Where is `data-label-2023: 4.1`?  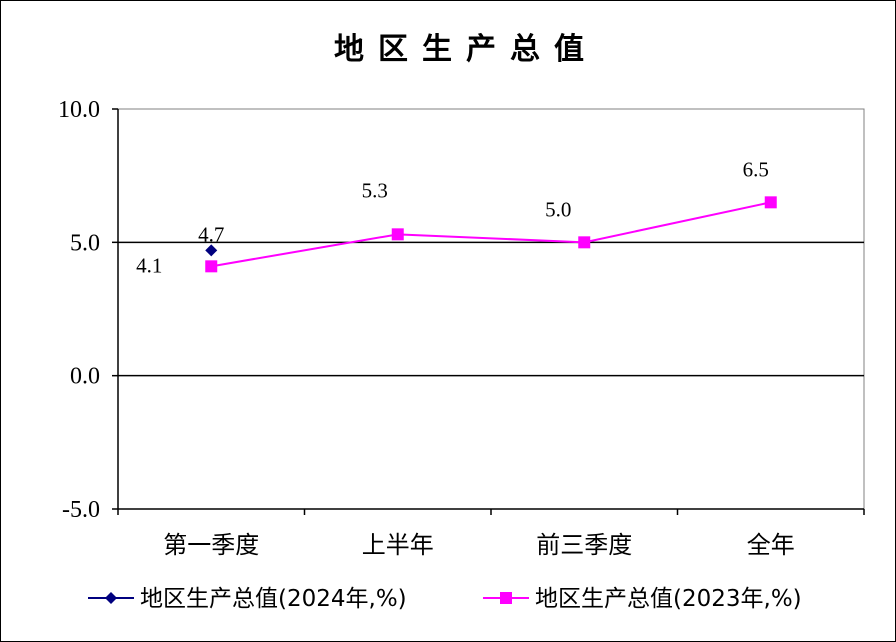
data-label-2023: 4.1 is located at coordinates (149, 265).